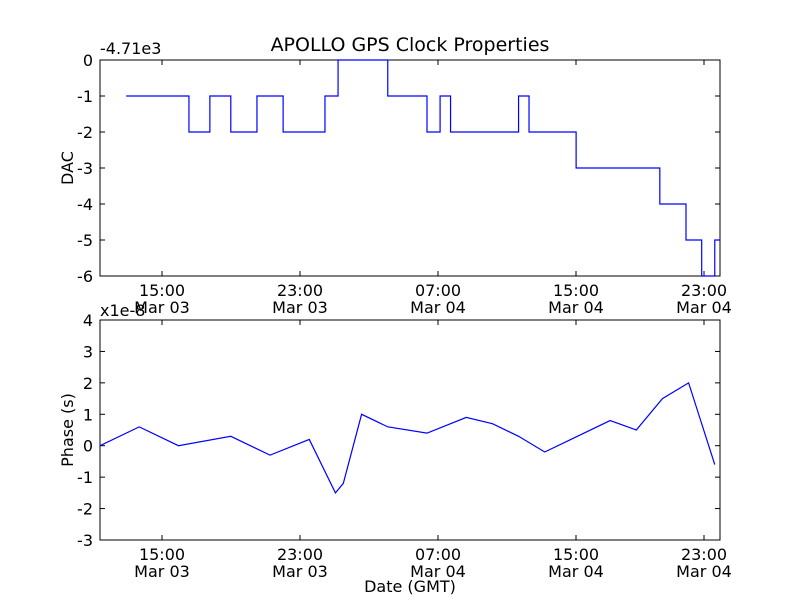  What do you see at coordinates (85, 240) in the screenshot?
I see `y-tick-label: -5` at bounding box center [85, 240].